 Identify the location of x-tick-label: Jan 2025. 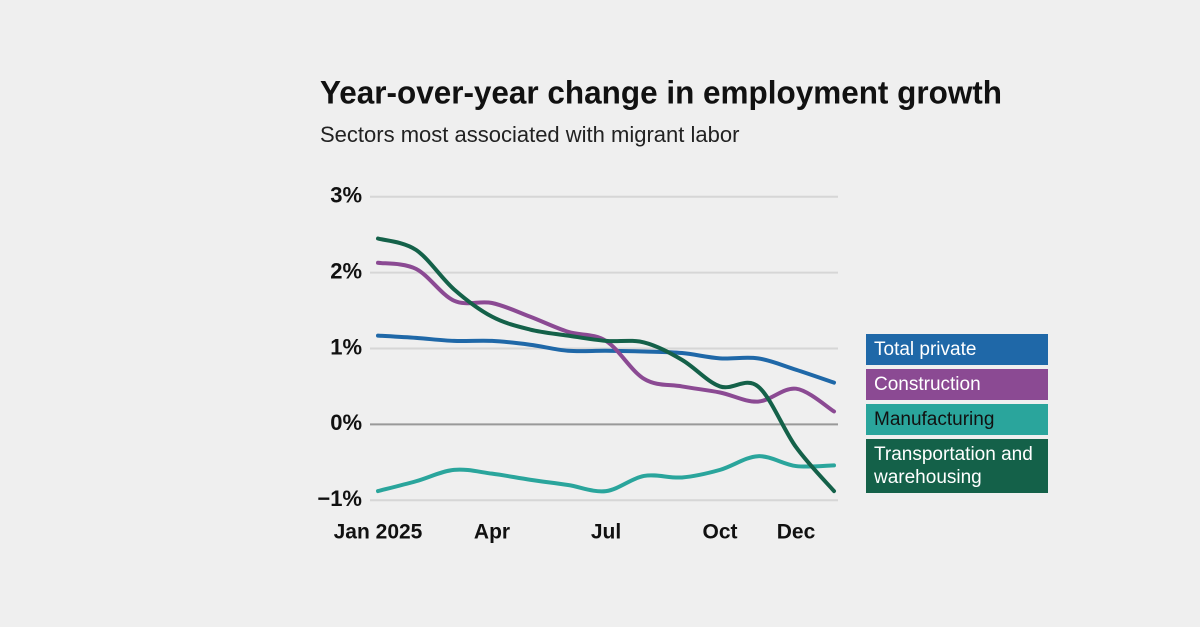
(378, 532).